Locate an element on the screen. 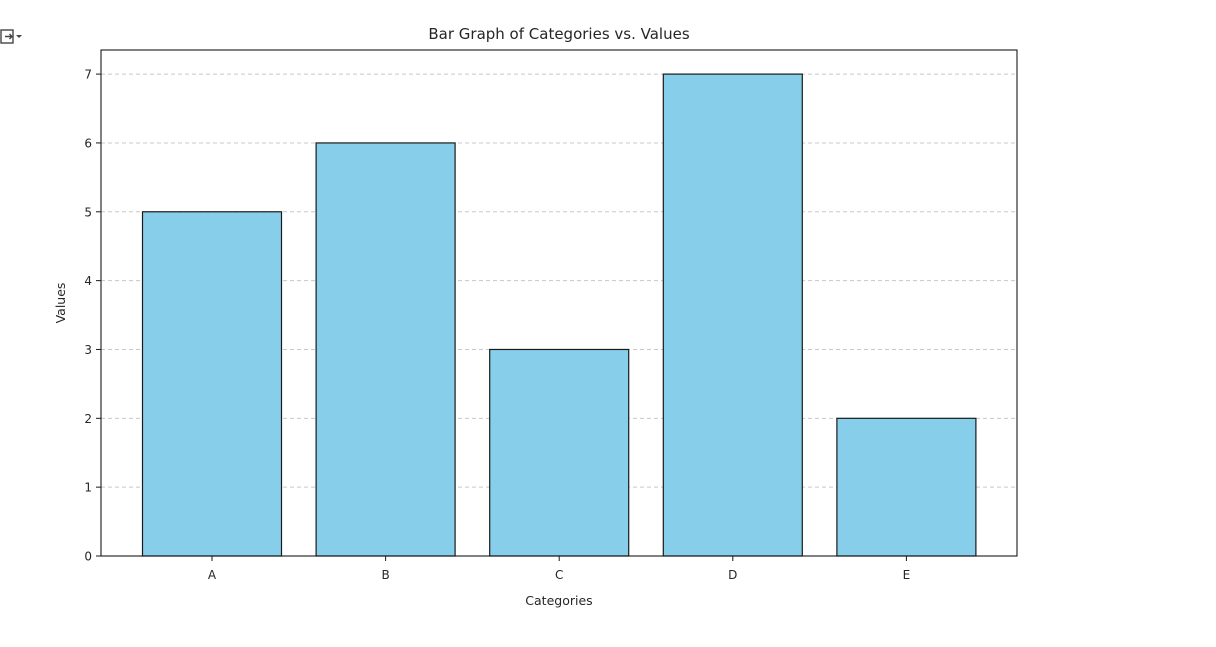 The image size is (1216, 647). bar-a is located at coordinates (212, 384).